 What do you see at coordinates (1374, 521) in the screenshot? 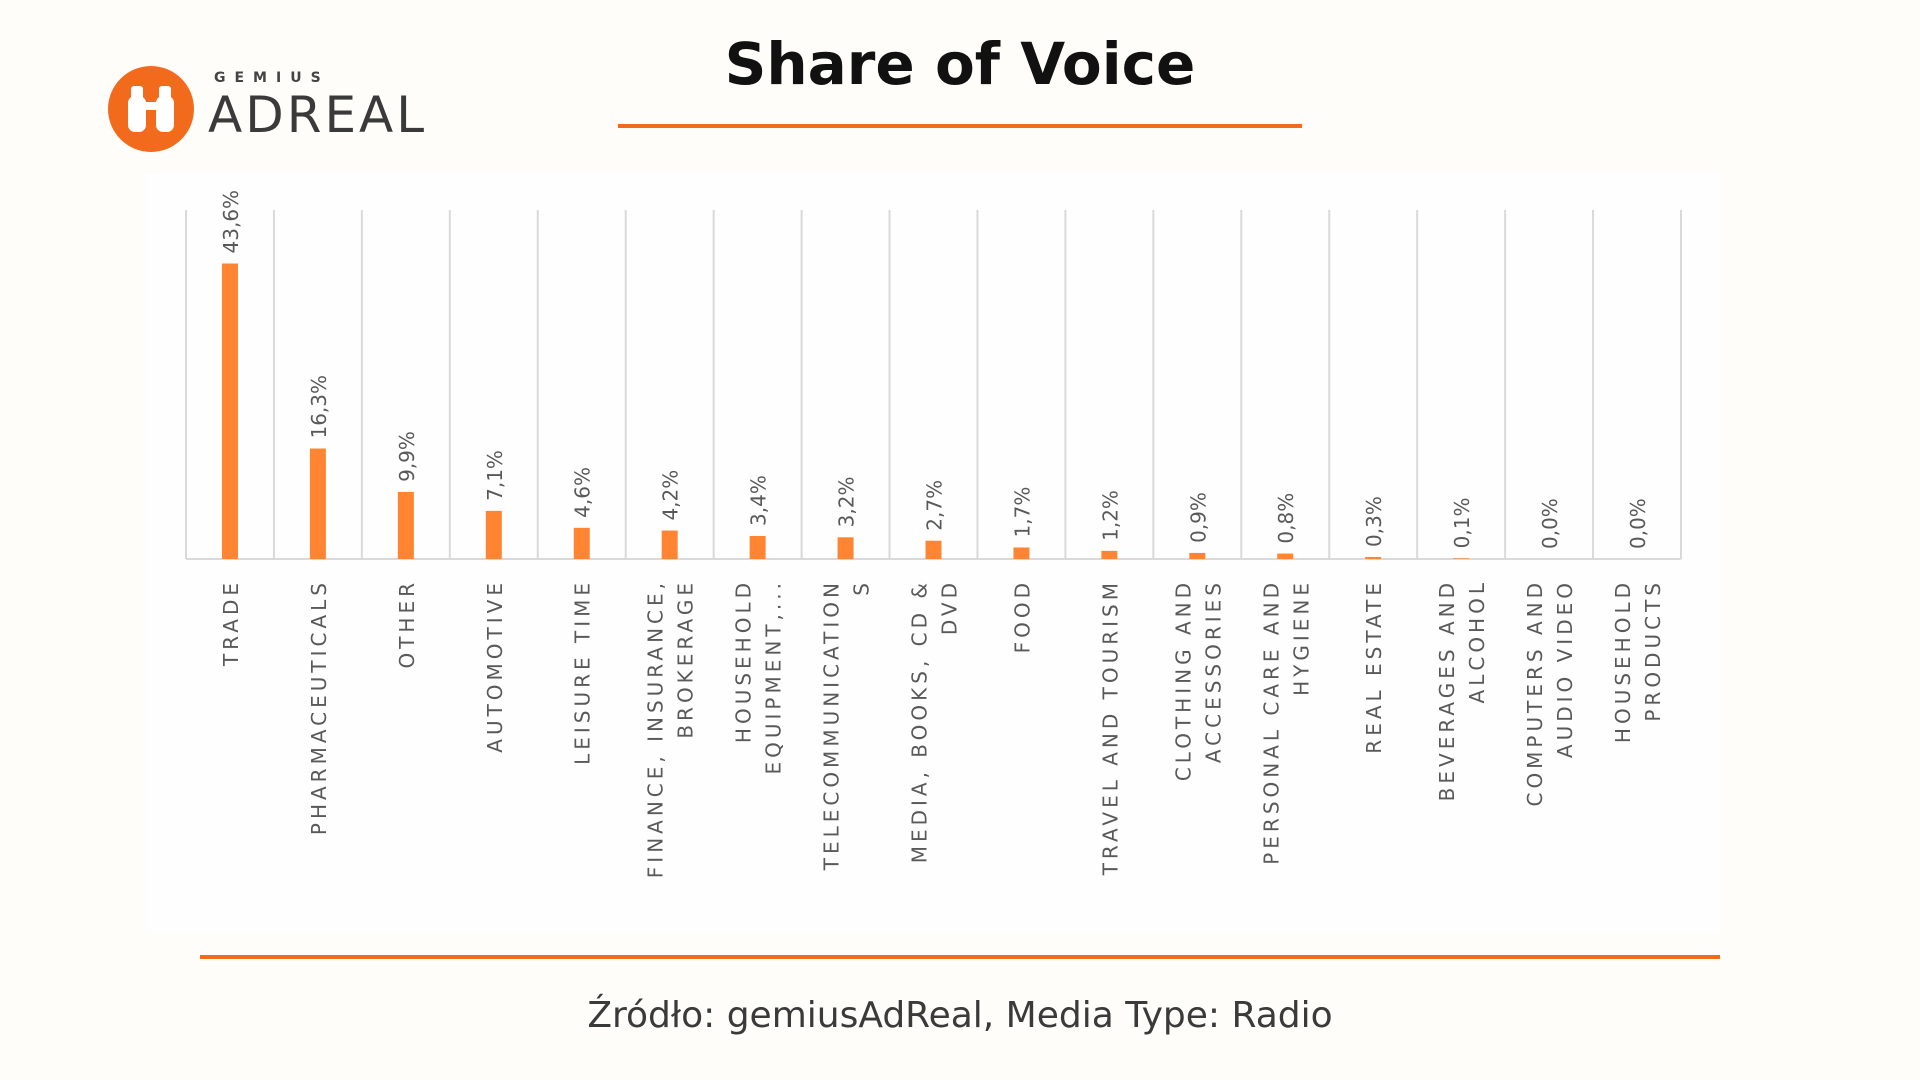
I see `data-label: 0,3%` at bounding box center [1374, 521].